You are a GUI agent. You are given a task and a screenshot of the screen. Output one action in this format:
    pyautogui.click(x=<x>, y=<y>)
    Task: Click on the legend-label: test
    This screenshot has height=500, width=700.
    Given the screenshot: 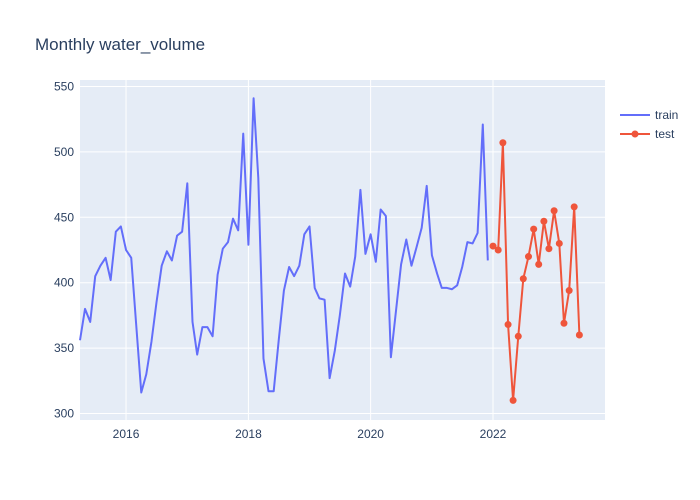 What is the action you would take?
    pyautogui.click(x=665, y=134)
    